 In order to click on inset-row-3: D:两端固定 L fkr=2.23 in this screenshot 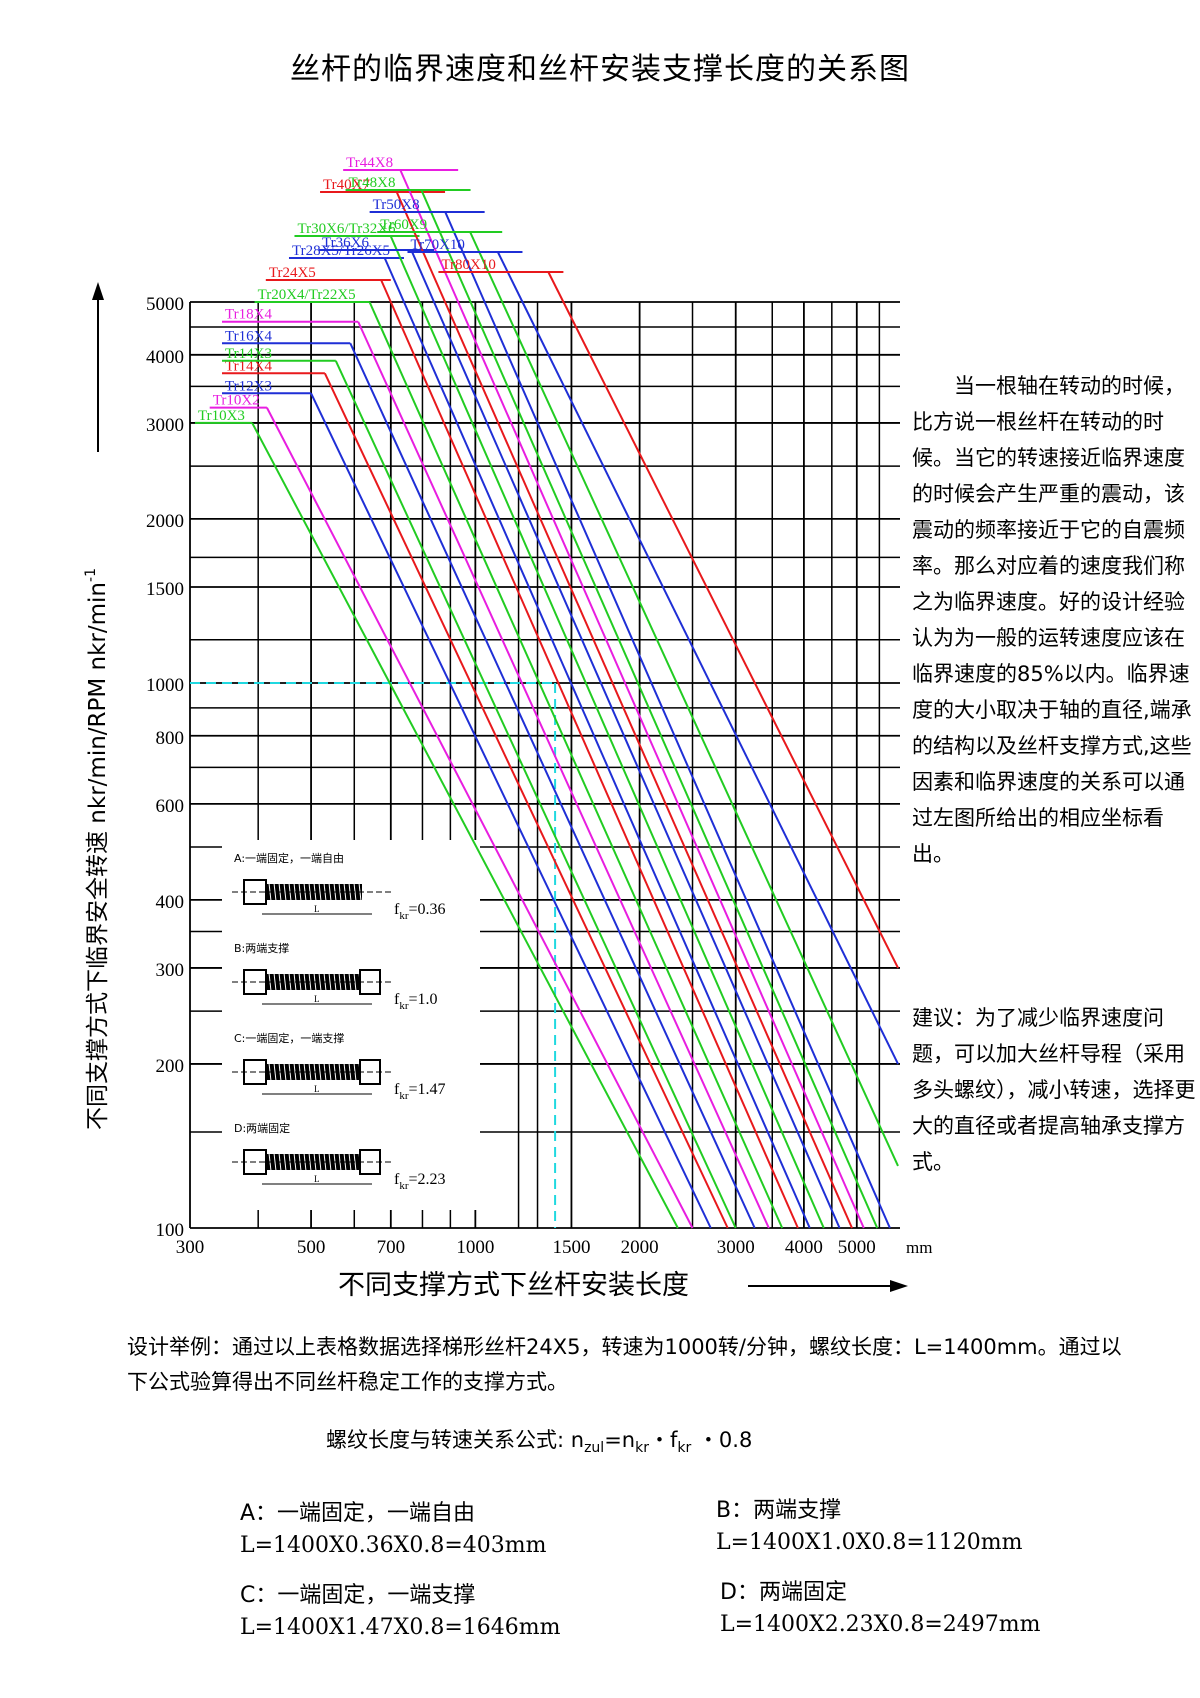, I will do `click(339, 1156)`.